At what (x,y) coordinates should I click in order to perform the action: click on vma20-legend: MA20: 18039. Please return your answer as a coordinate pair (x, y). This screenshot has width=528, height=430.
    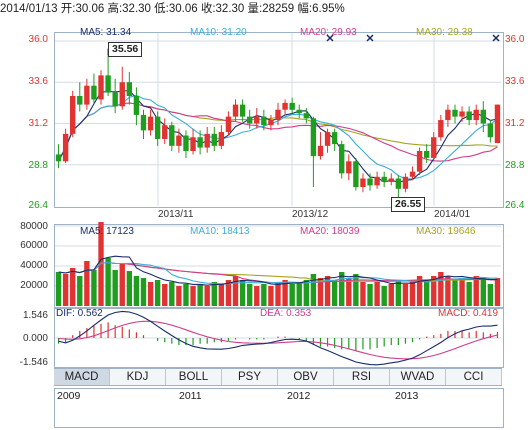
    Looking at the image, I should click on (330, 231).